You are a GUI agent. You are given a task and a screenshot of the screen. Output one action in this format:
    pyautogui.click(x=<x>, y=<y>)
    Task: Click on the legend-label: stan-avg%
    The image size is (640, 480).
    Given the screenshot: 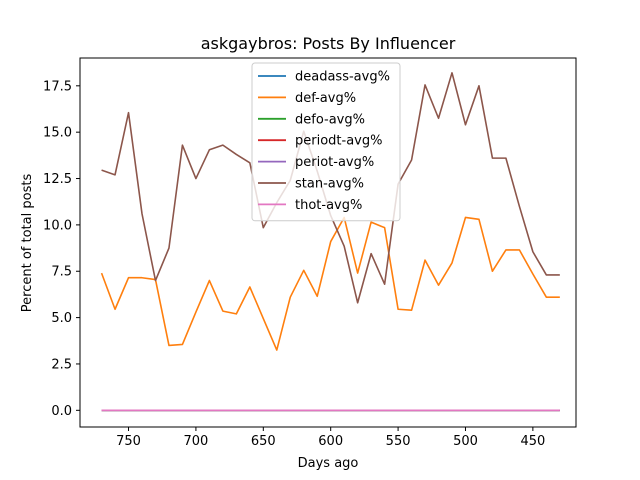 What is the action you would take?
    pyautogui.click(x=329, y=184)
    